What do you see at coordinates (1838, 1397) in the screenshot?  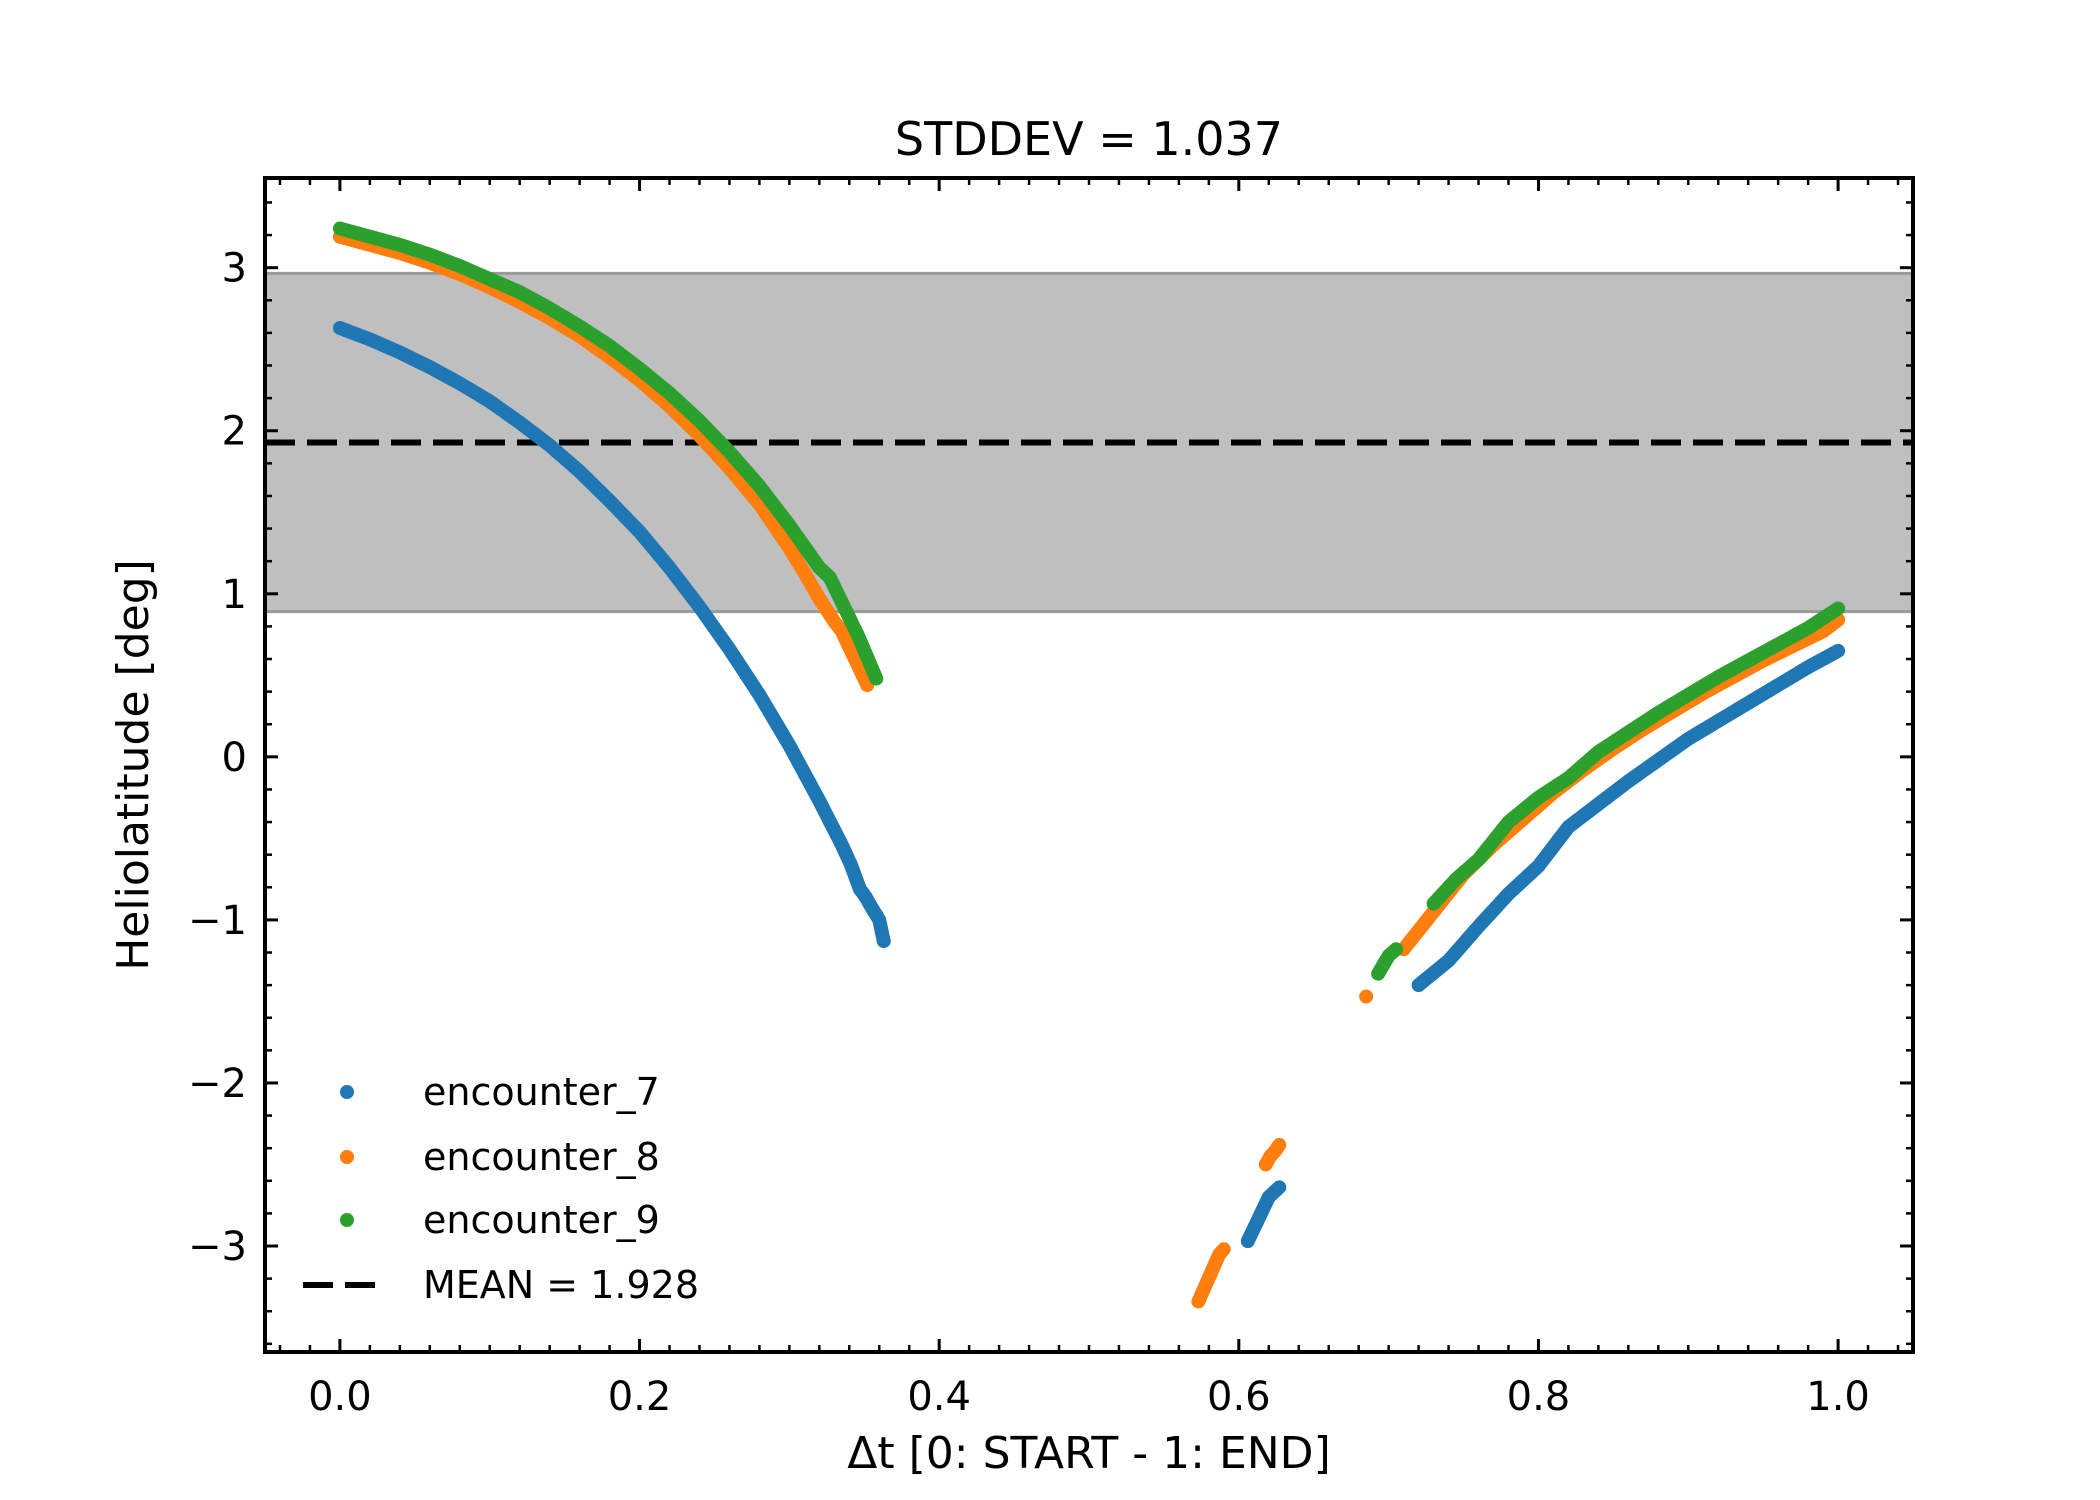 I see `x-tick-label: 1.0` at bounding box center [1838, 1397].